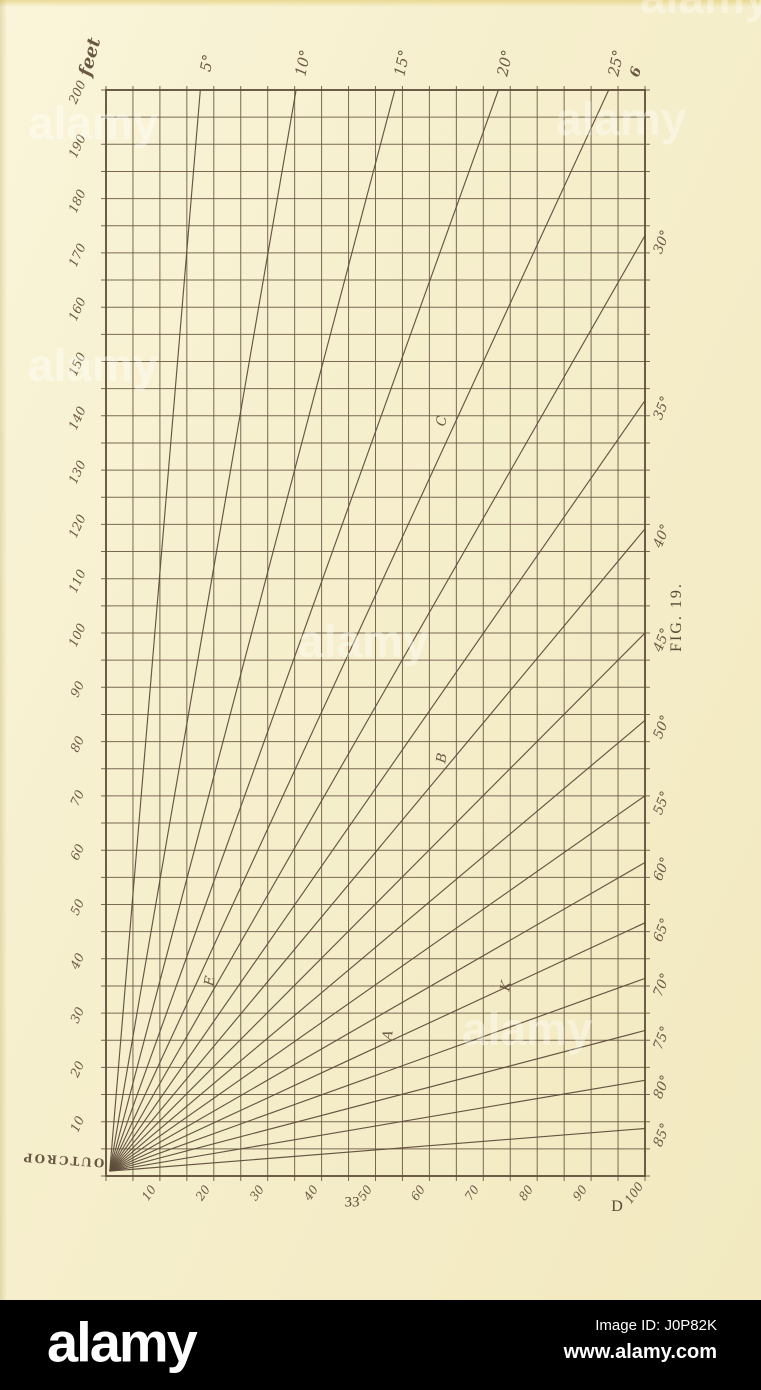 The width and height of the screenshot is (761, 1390). Describe the element at coordinates (352, 1202) in the screenshot. I see `page-number: 33` at that location.